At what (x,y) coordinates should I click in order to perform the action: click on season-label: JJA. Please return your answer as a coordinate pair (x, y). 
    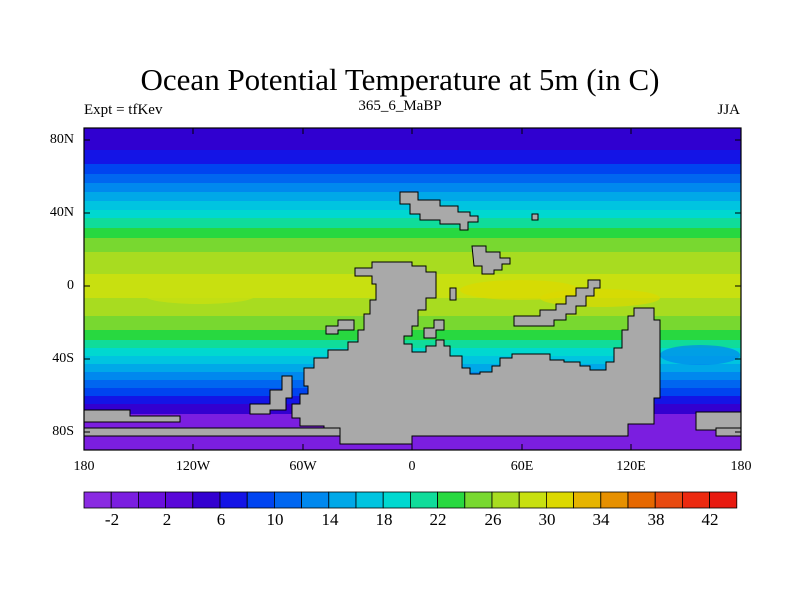
    Looking at the image, I should click on (728, 110).